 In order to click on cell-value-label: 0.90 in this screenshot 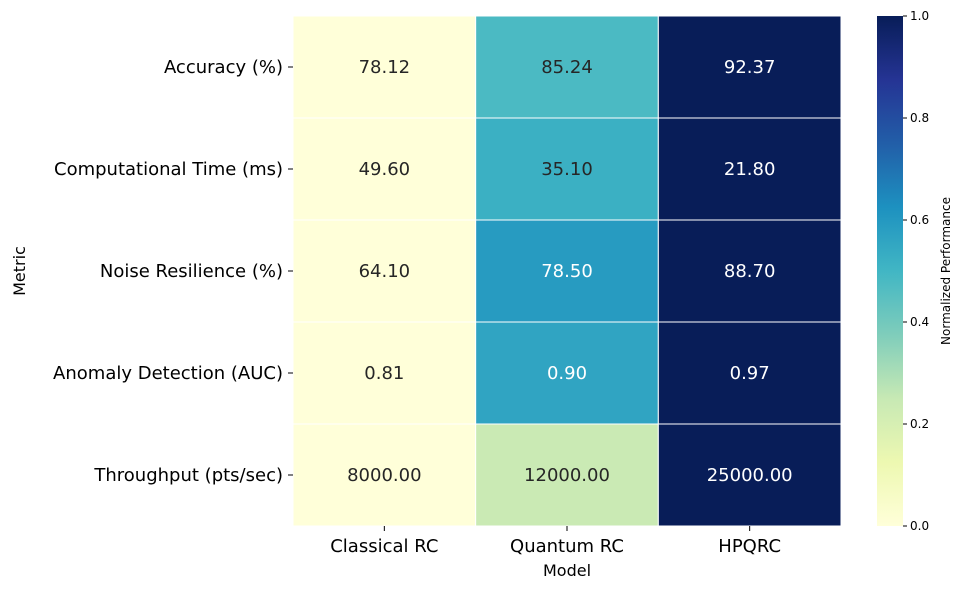, I will do `click(567, 373)`.